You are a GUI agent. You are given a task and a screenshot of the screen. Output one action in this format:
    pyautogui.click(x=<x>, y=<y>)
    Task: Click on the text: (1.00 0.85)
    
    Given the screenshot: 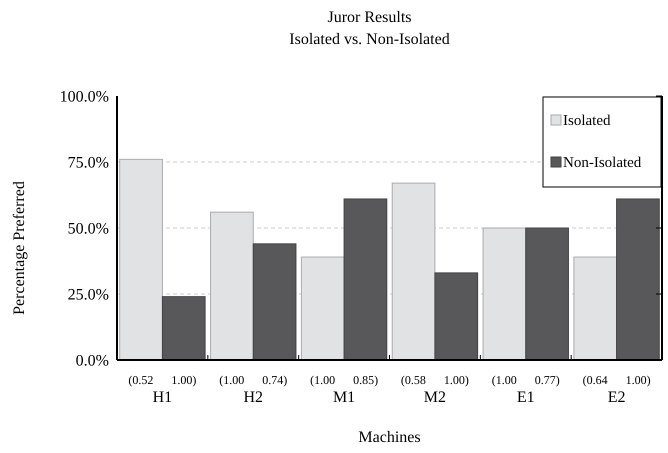 What is the action you would take?
    pyautogui.click(x=344, y=380)
    